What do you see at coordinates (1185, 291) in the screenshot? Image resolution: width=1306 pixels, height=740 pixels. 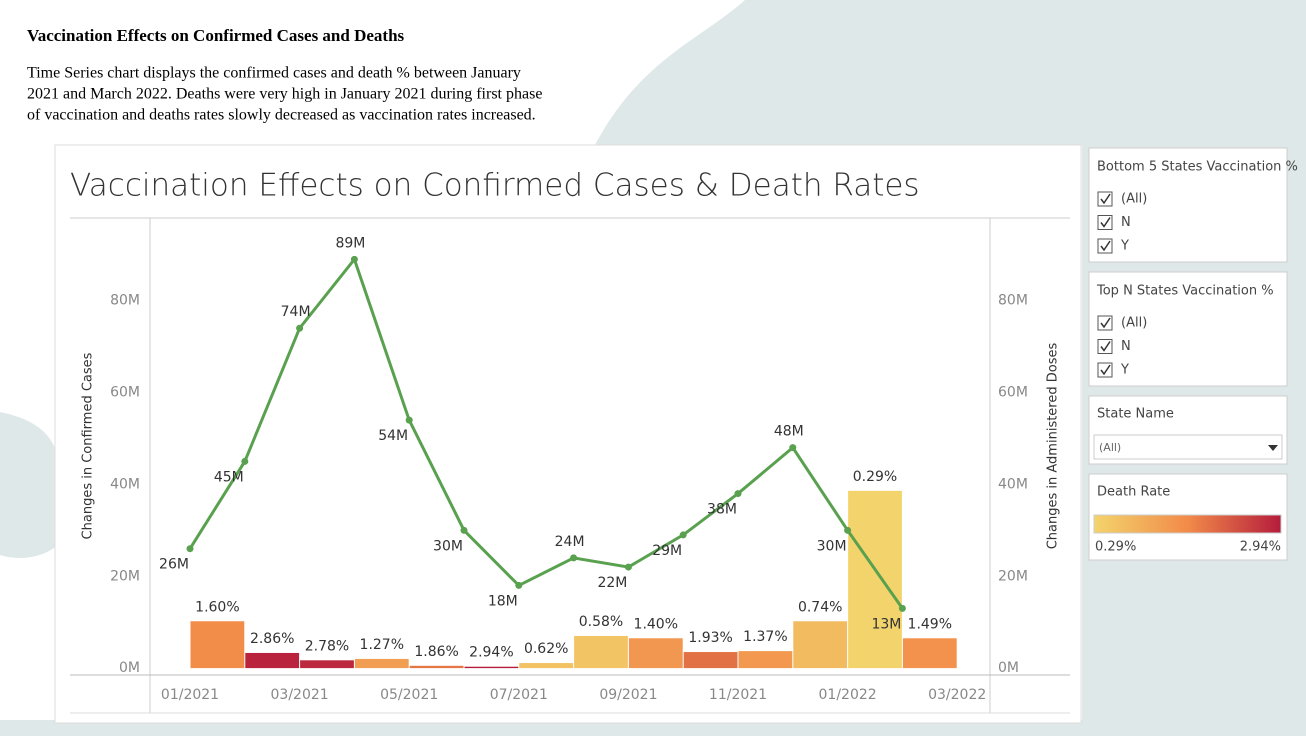 I see `filter-title: Top N States Vaccination %` at bounding box center [1185, 291].